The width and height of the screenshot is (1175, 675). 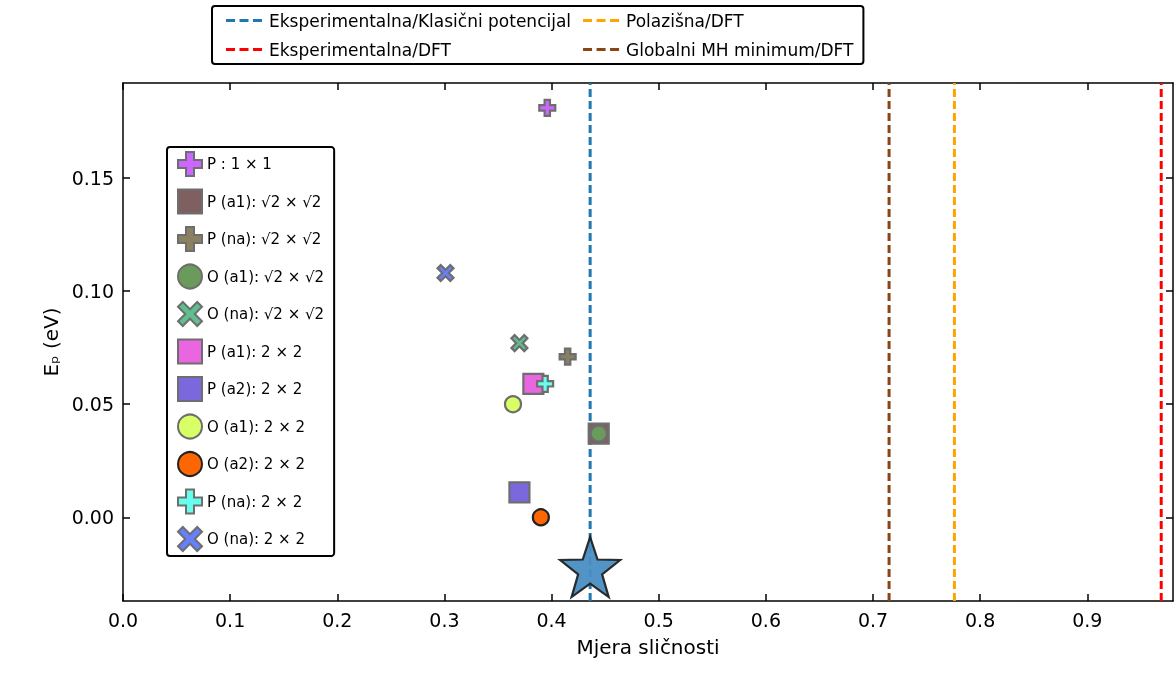 What do you see at coordinates (266, 314) in the screenshot?
I see `legend-label: O (na): √2 × √2` at bounding box center [266, 314].